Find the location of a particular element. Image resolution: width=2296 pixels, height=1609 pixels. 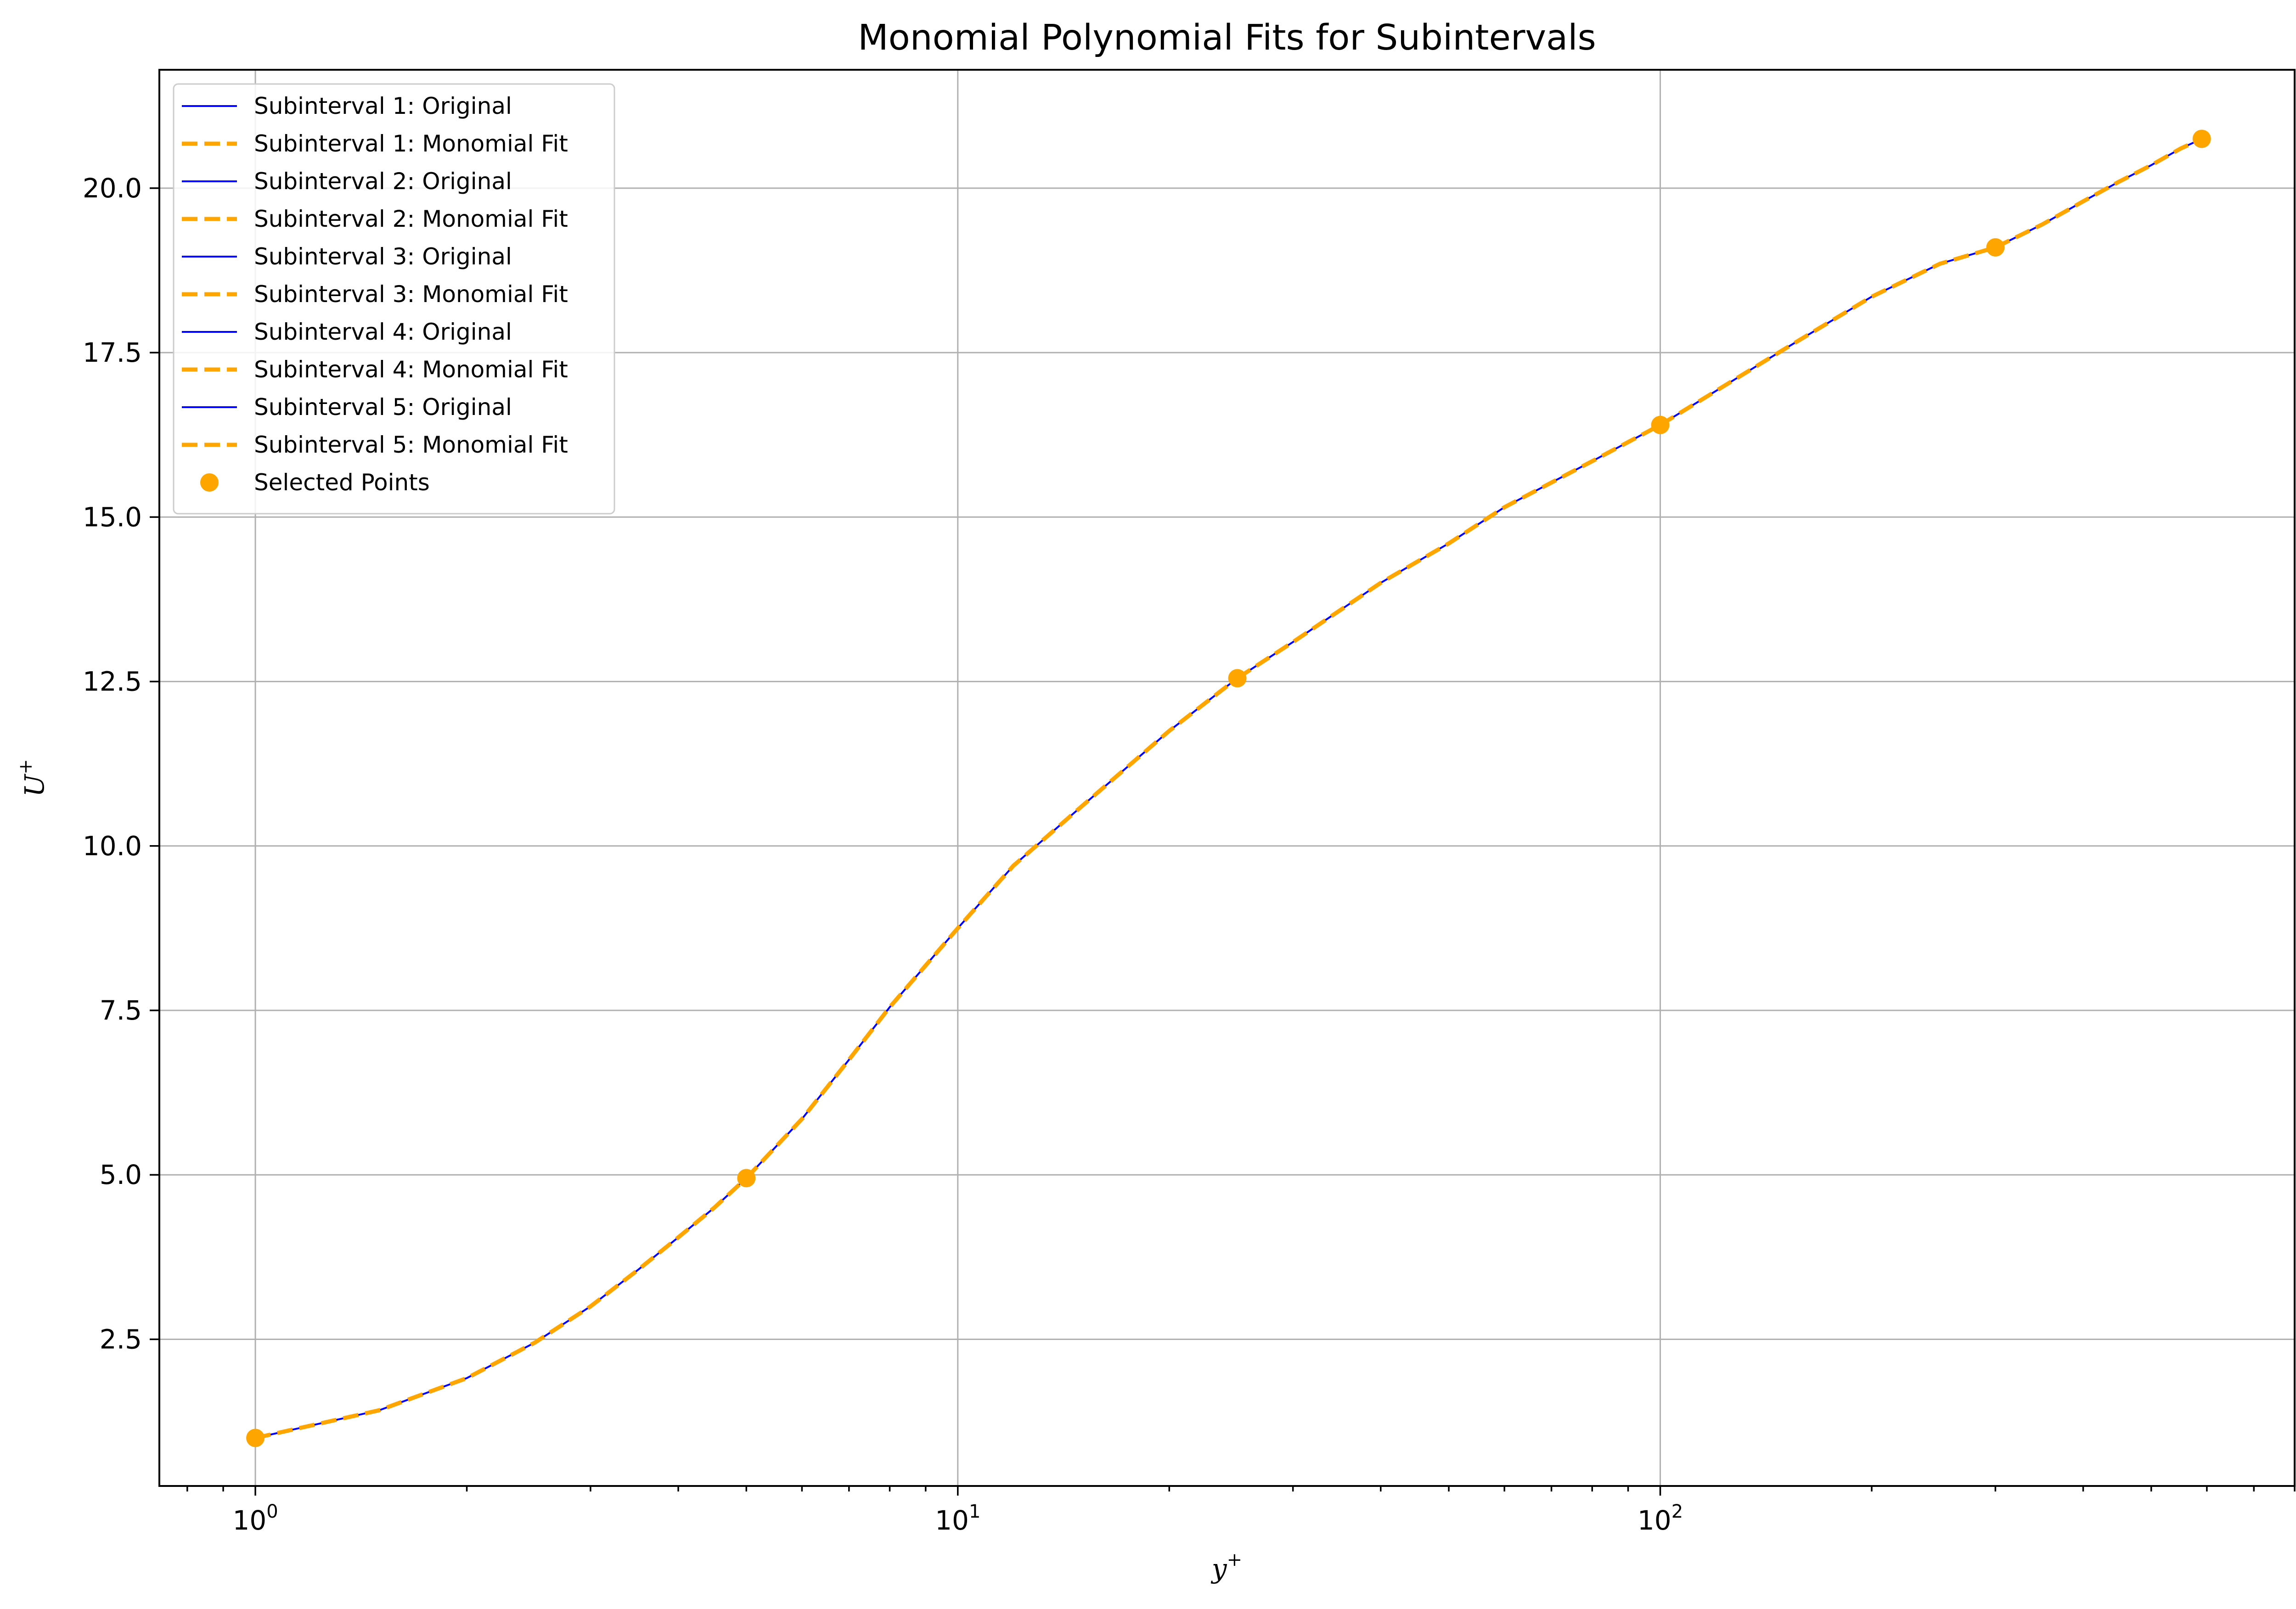

y-tick-label: 7.5 is located at coordinates (121, 1010).